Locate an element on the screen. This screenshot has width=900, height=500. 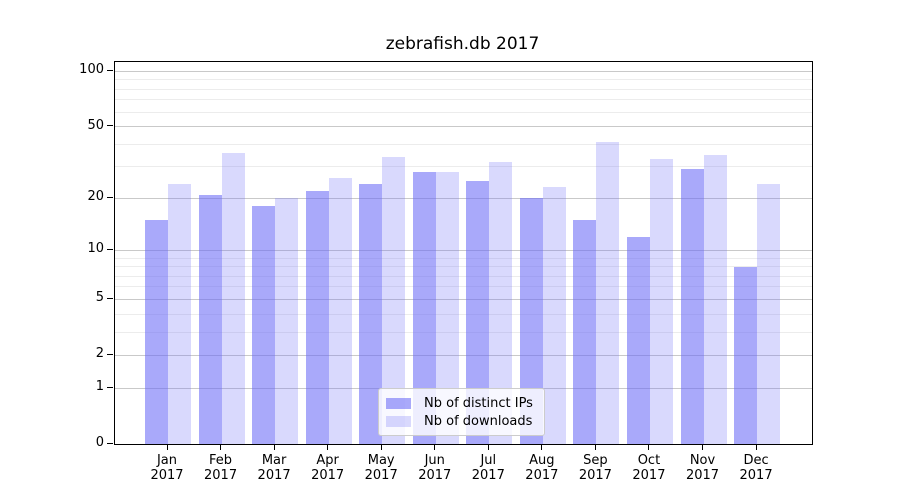
legend-swatch-ips is located at coordinates (398, 403).